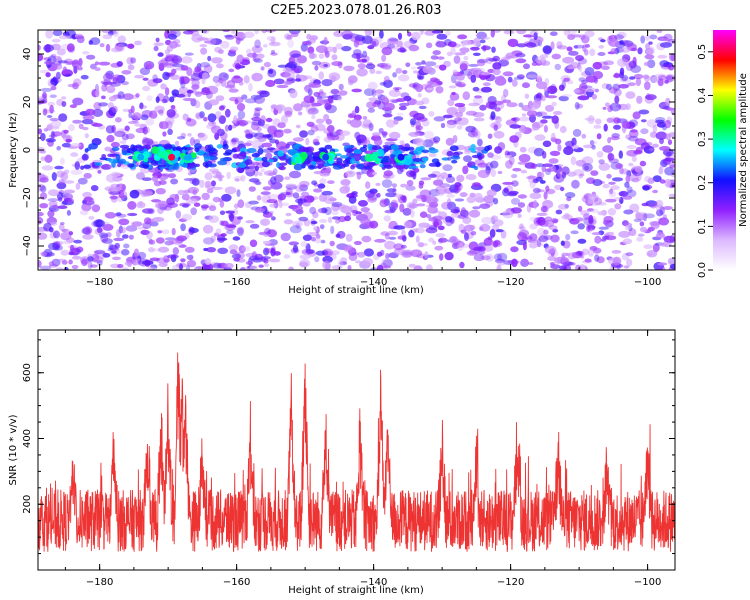 Image resolution: width=750 pixels, height=600 pixels. Describe the element at coordinates (355, 10) in the screenshot. I see `chart-title: C2E5.2023.078.01.26.R03` at that location.